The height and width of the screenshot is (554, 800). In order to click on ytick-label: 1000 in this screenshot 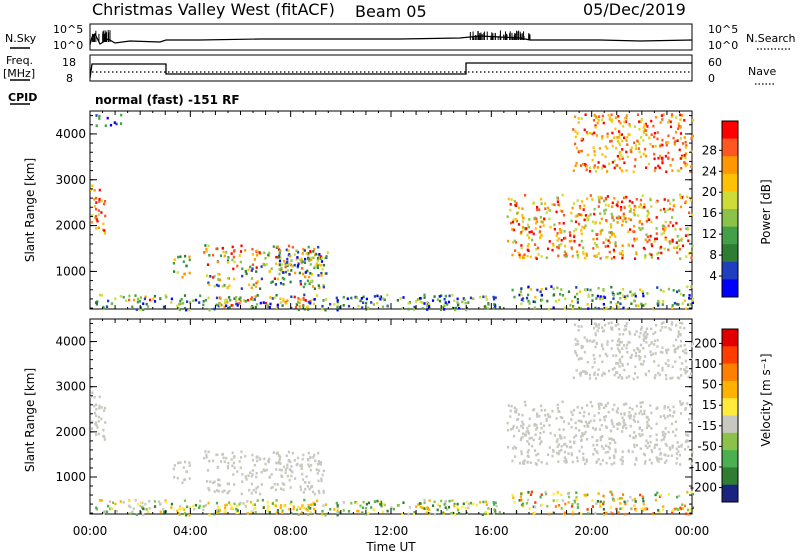, I will do `click(70, 271)`.